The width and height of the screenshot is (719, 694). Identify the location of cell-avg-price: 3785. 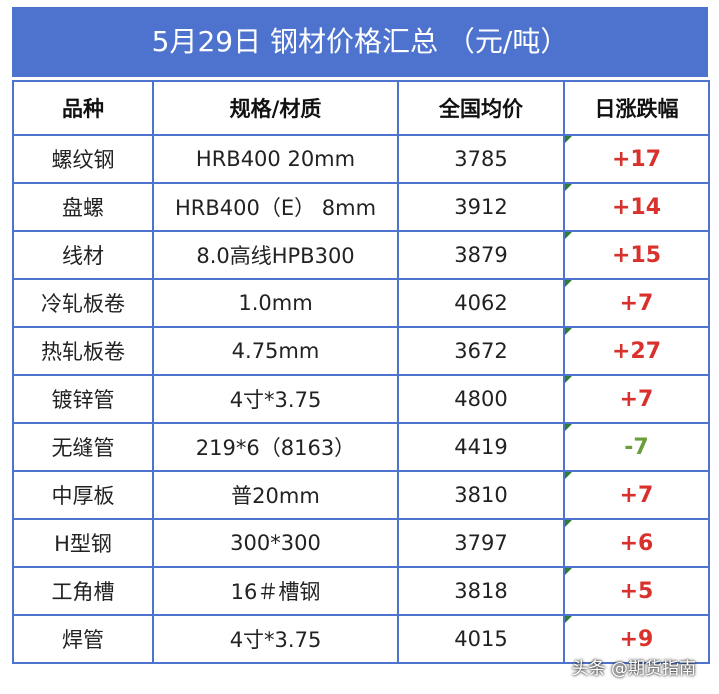
(481, 159).